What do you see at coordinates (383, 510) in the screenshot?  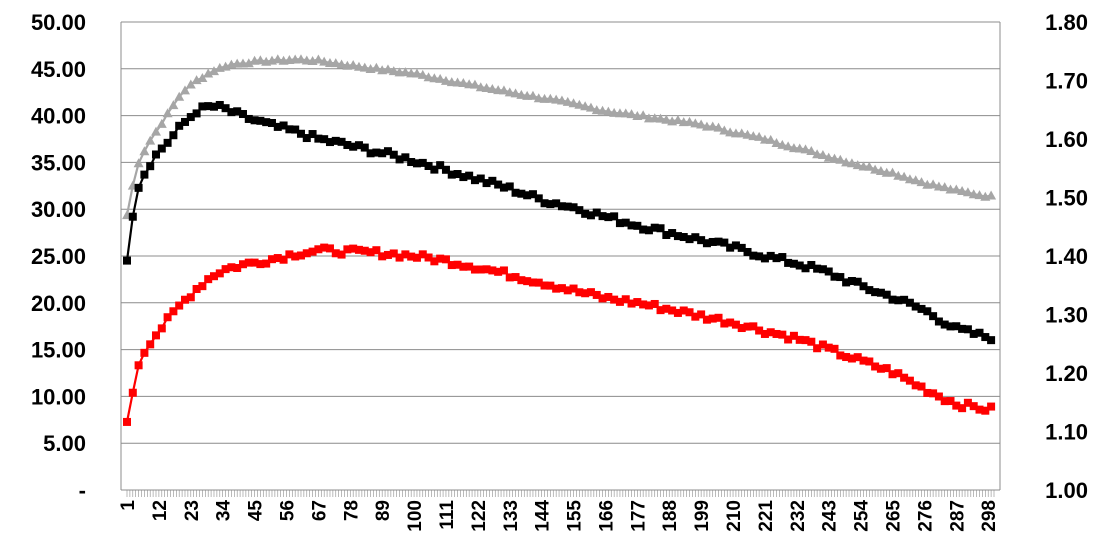 I see `x-tick-label: 89` at bounding box center [383, 510].